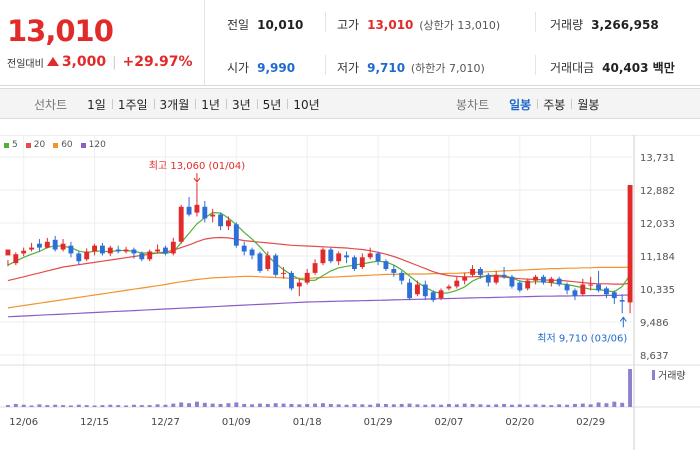  I want to click on current-price: 13,010, so click(60, 31).